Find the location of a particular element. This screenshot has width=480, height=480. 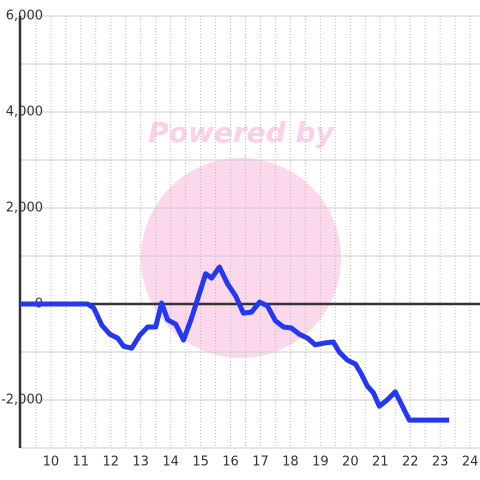

x-tick-label: 13 is located at coordinates (140, 462).